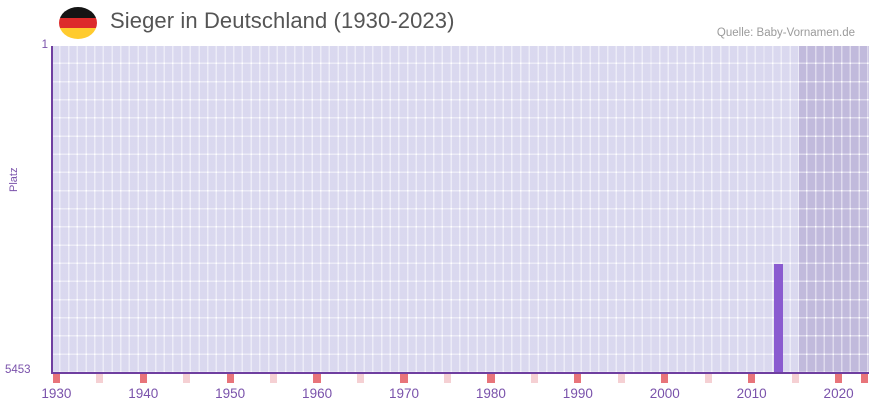 The image size is (873, 412). Describe the element at coordinates (282, 20) in the screenshot. I see `page-title: Sieger in Deutschland (1930-2023)` at that location.